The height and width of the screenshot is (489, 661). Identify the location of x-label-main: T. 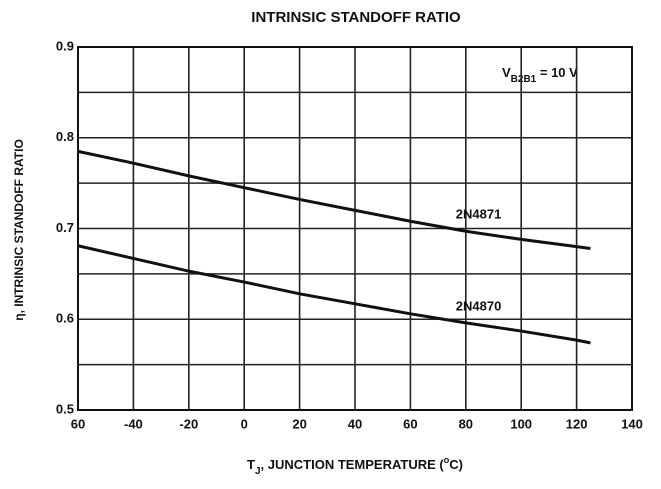
(251, 464).